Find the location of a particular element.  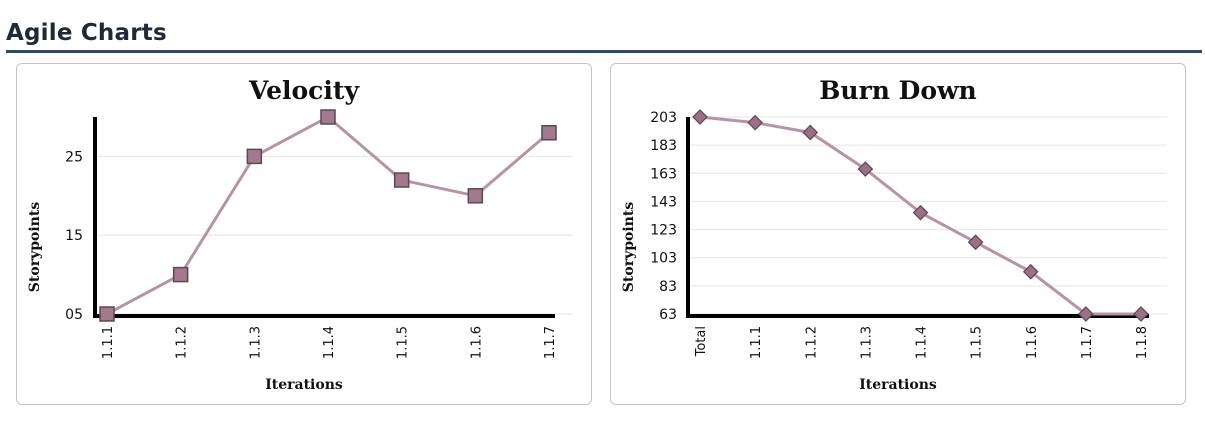

y-tick-label: 15 is located at coordinates (74, 236).